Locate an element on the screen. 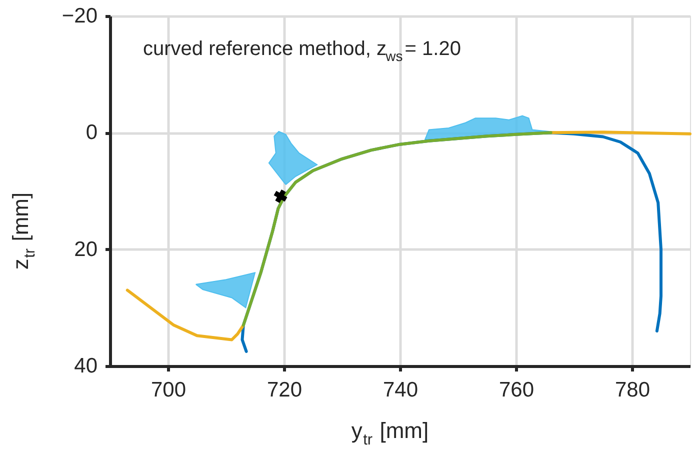 The image size is (696, 454). x-tick-label: 740 is located at coordinates (400, 390).